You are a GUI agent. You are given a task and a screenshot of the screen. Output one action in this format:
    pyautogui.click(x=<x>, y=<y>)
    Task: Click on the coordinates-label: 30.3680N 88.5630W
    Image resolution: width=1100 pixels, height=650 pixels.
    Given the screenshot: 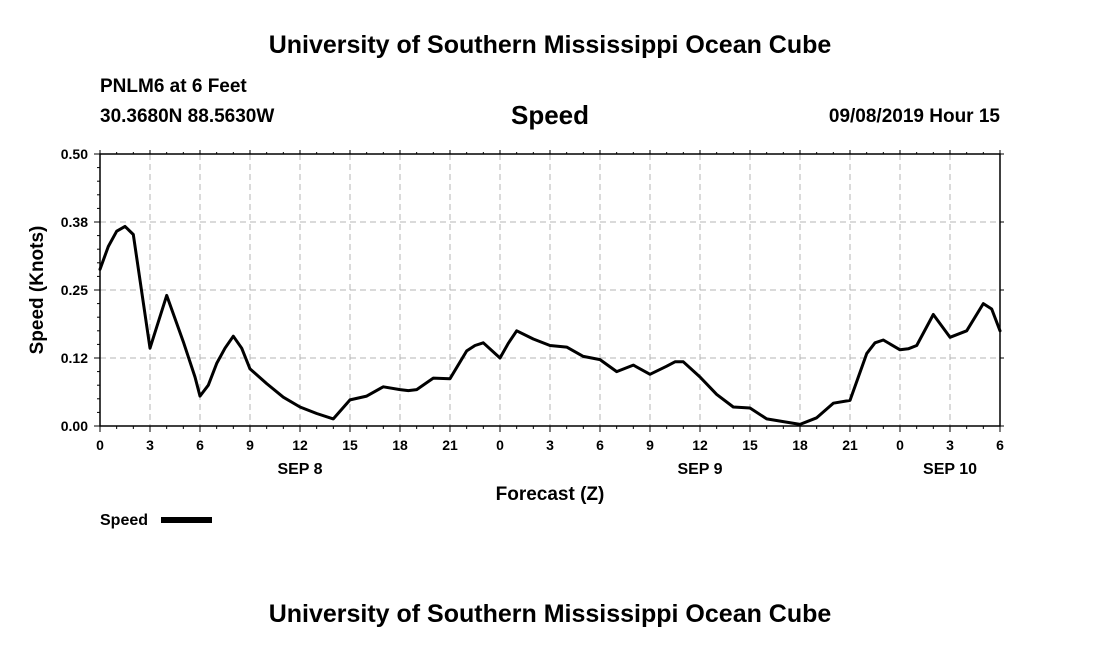 What is the action you would take?
    pyautogui.click(x=187, y=116)
    